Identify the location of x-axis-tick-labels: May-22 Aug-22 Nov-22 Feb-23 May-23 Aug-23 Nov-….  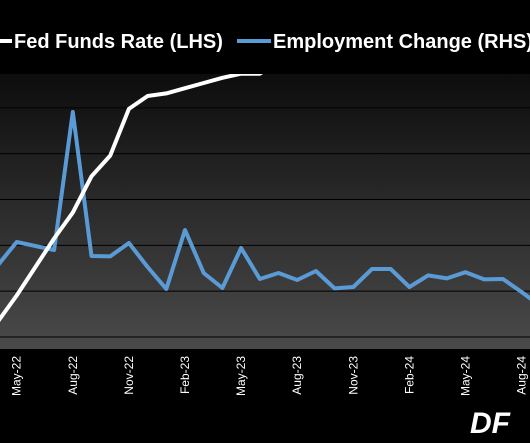
(269, 376).